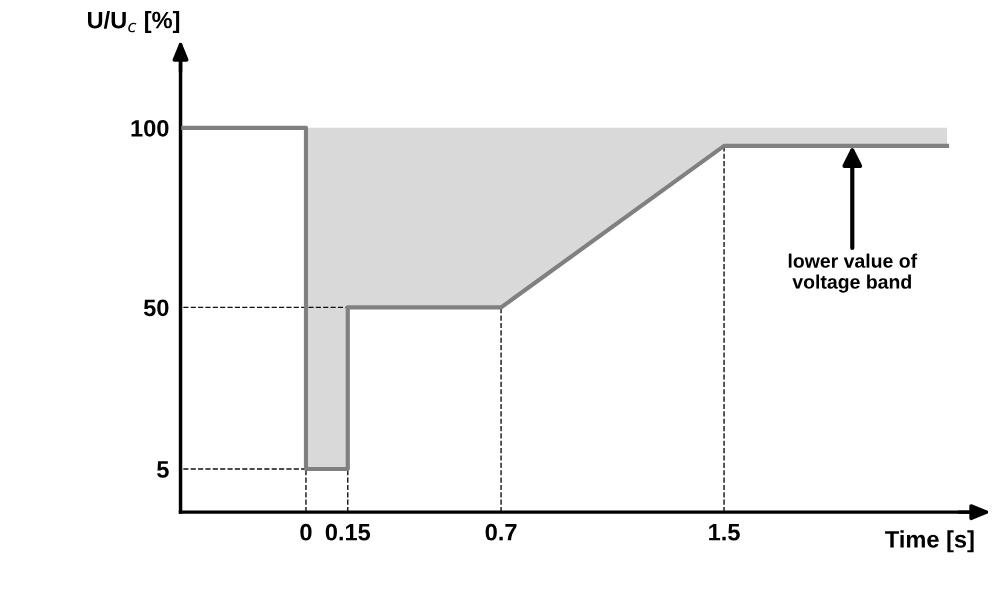  What do you see at coordinates (929, 541) in the screenshot?
I see `x-axis-title: Time [s]` at bounding box center [929, 541].